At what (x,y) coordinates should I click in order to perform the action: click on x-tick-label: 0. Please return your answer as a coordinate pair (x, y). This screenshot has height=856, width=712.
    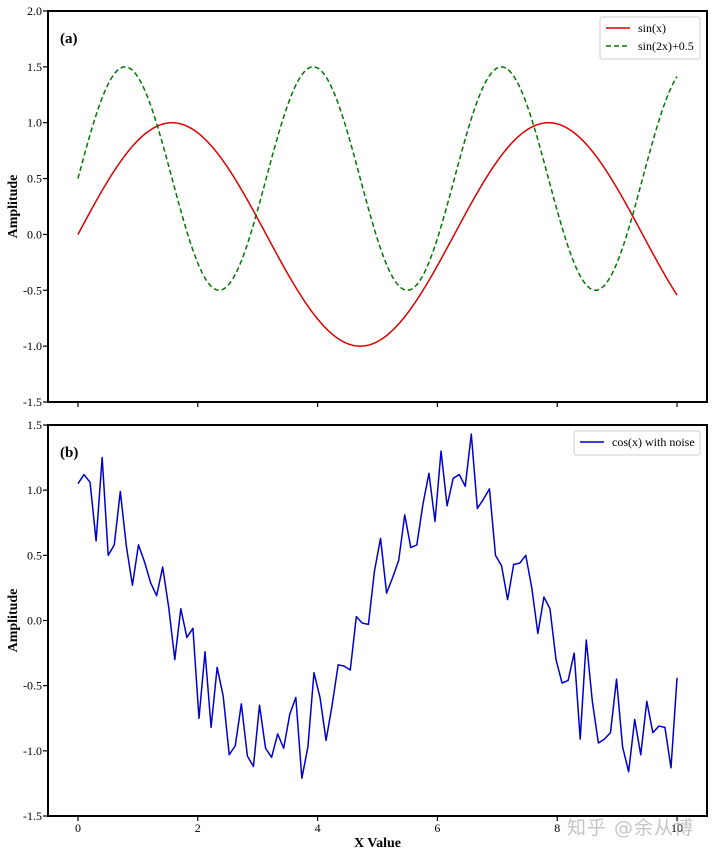
    Looking at the image, I should click on (78, 828).